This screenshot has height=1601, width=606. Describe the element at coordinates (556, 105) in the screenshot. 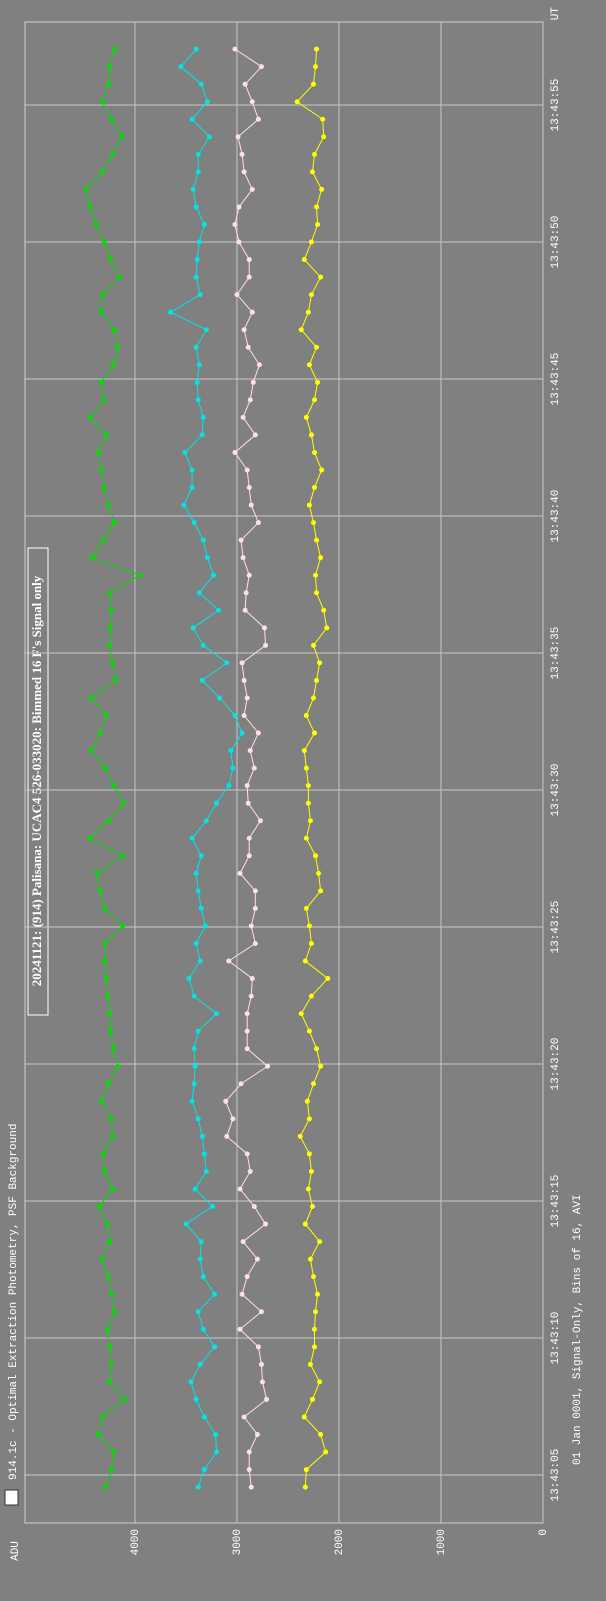

I see `x-tick-label: 13:43:55` at that location.